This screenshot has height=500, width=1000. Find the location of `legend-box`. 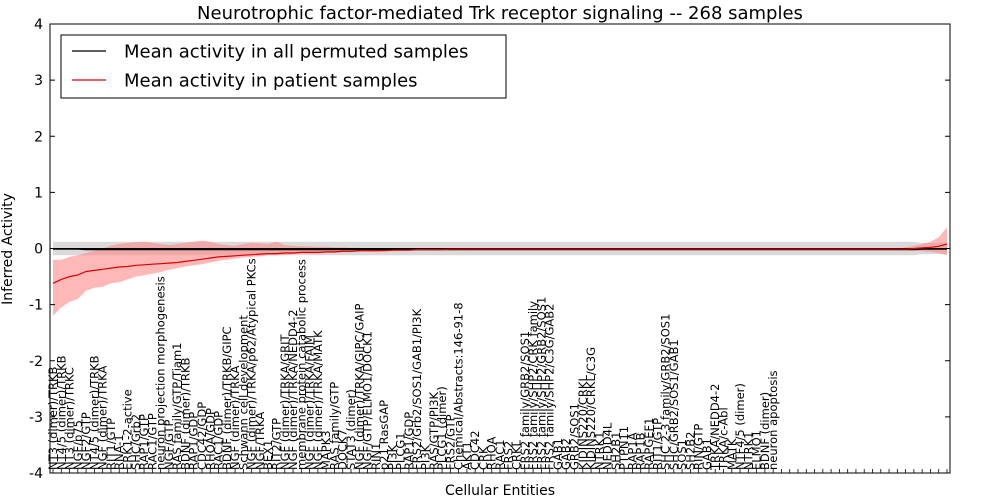

legend-box is located at coordinates (283, 66).